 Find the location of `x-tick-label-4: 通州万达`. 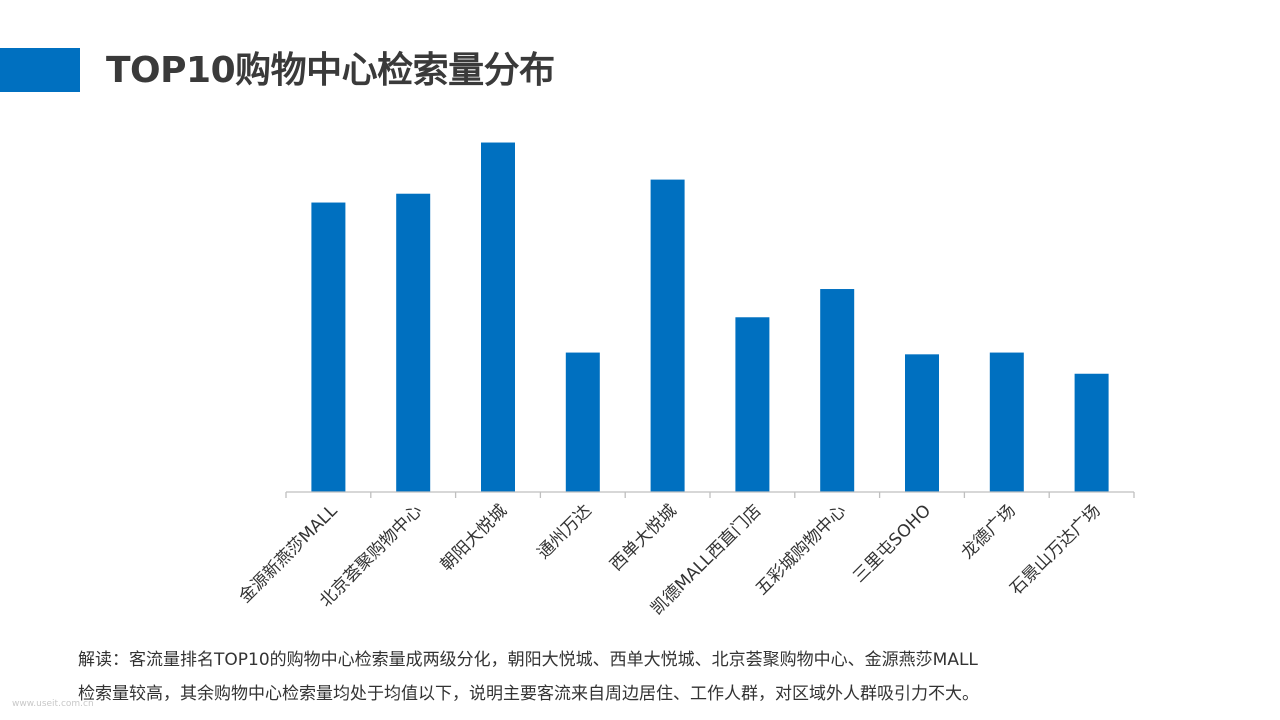

x-tick-label-4: 通州万达 is located at coordinates (565, 532).